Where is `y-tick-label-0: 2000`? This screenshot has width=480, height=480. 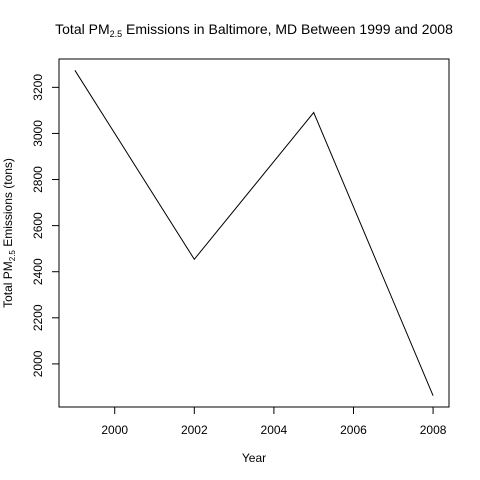 y-tick-label-0: 2000 is located at coordinates (38, 363).